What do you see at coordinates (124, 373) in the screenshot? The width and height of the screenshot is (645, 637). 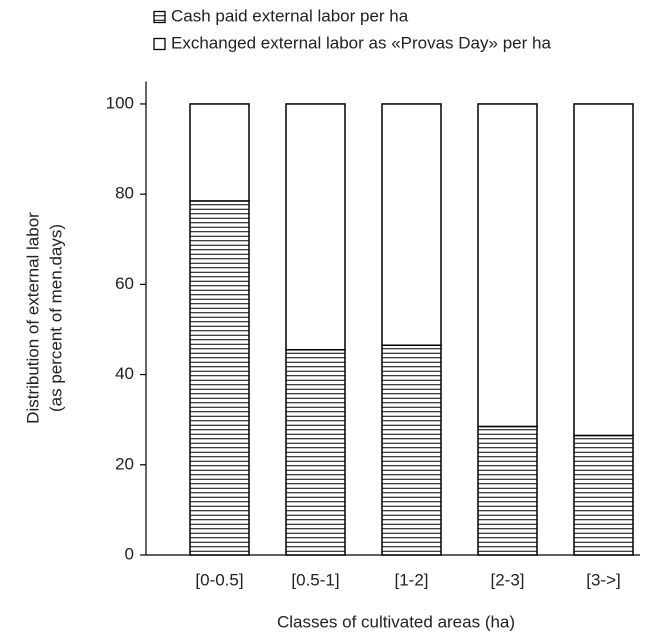 I see `y-tick-label: 40` at bounding box center [124, 373].